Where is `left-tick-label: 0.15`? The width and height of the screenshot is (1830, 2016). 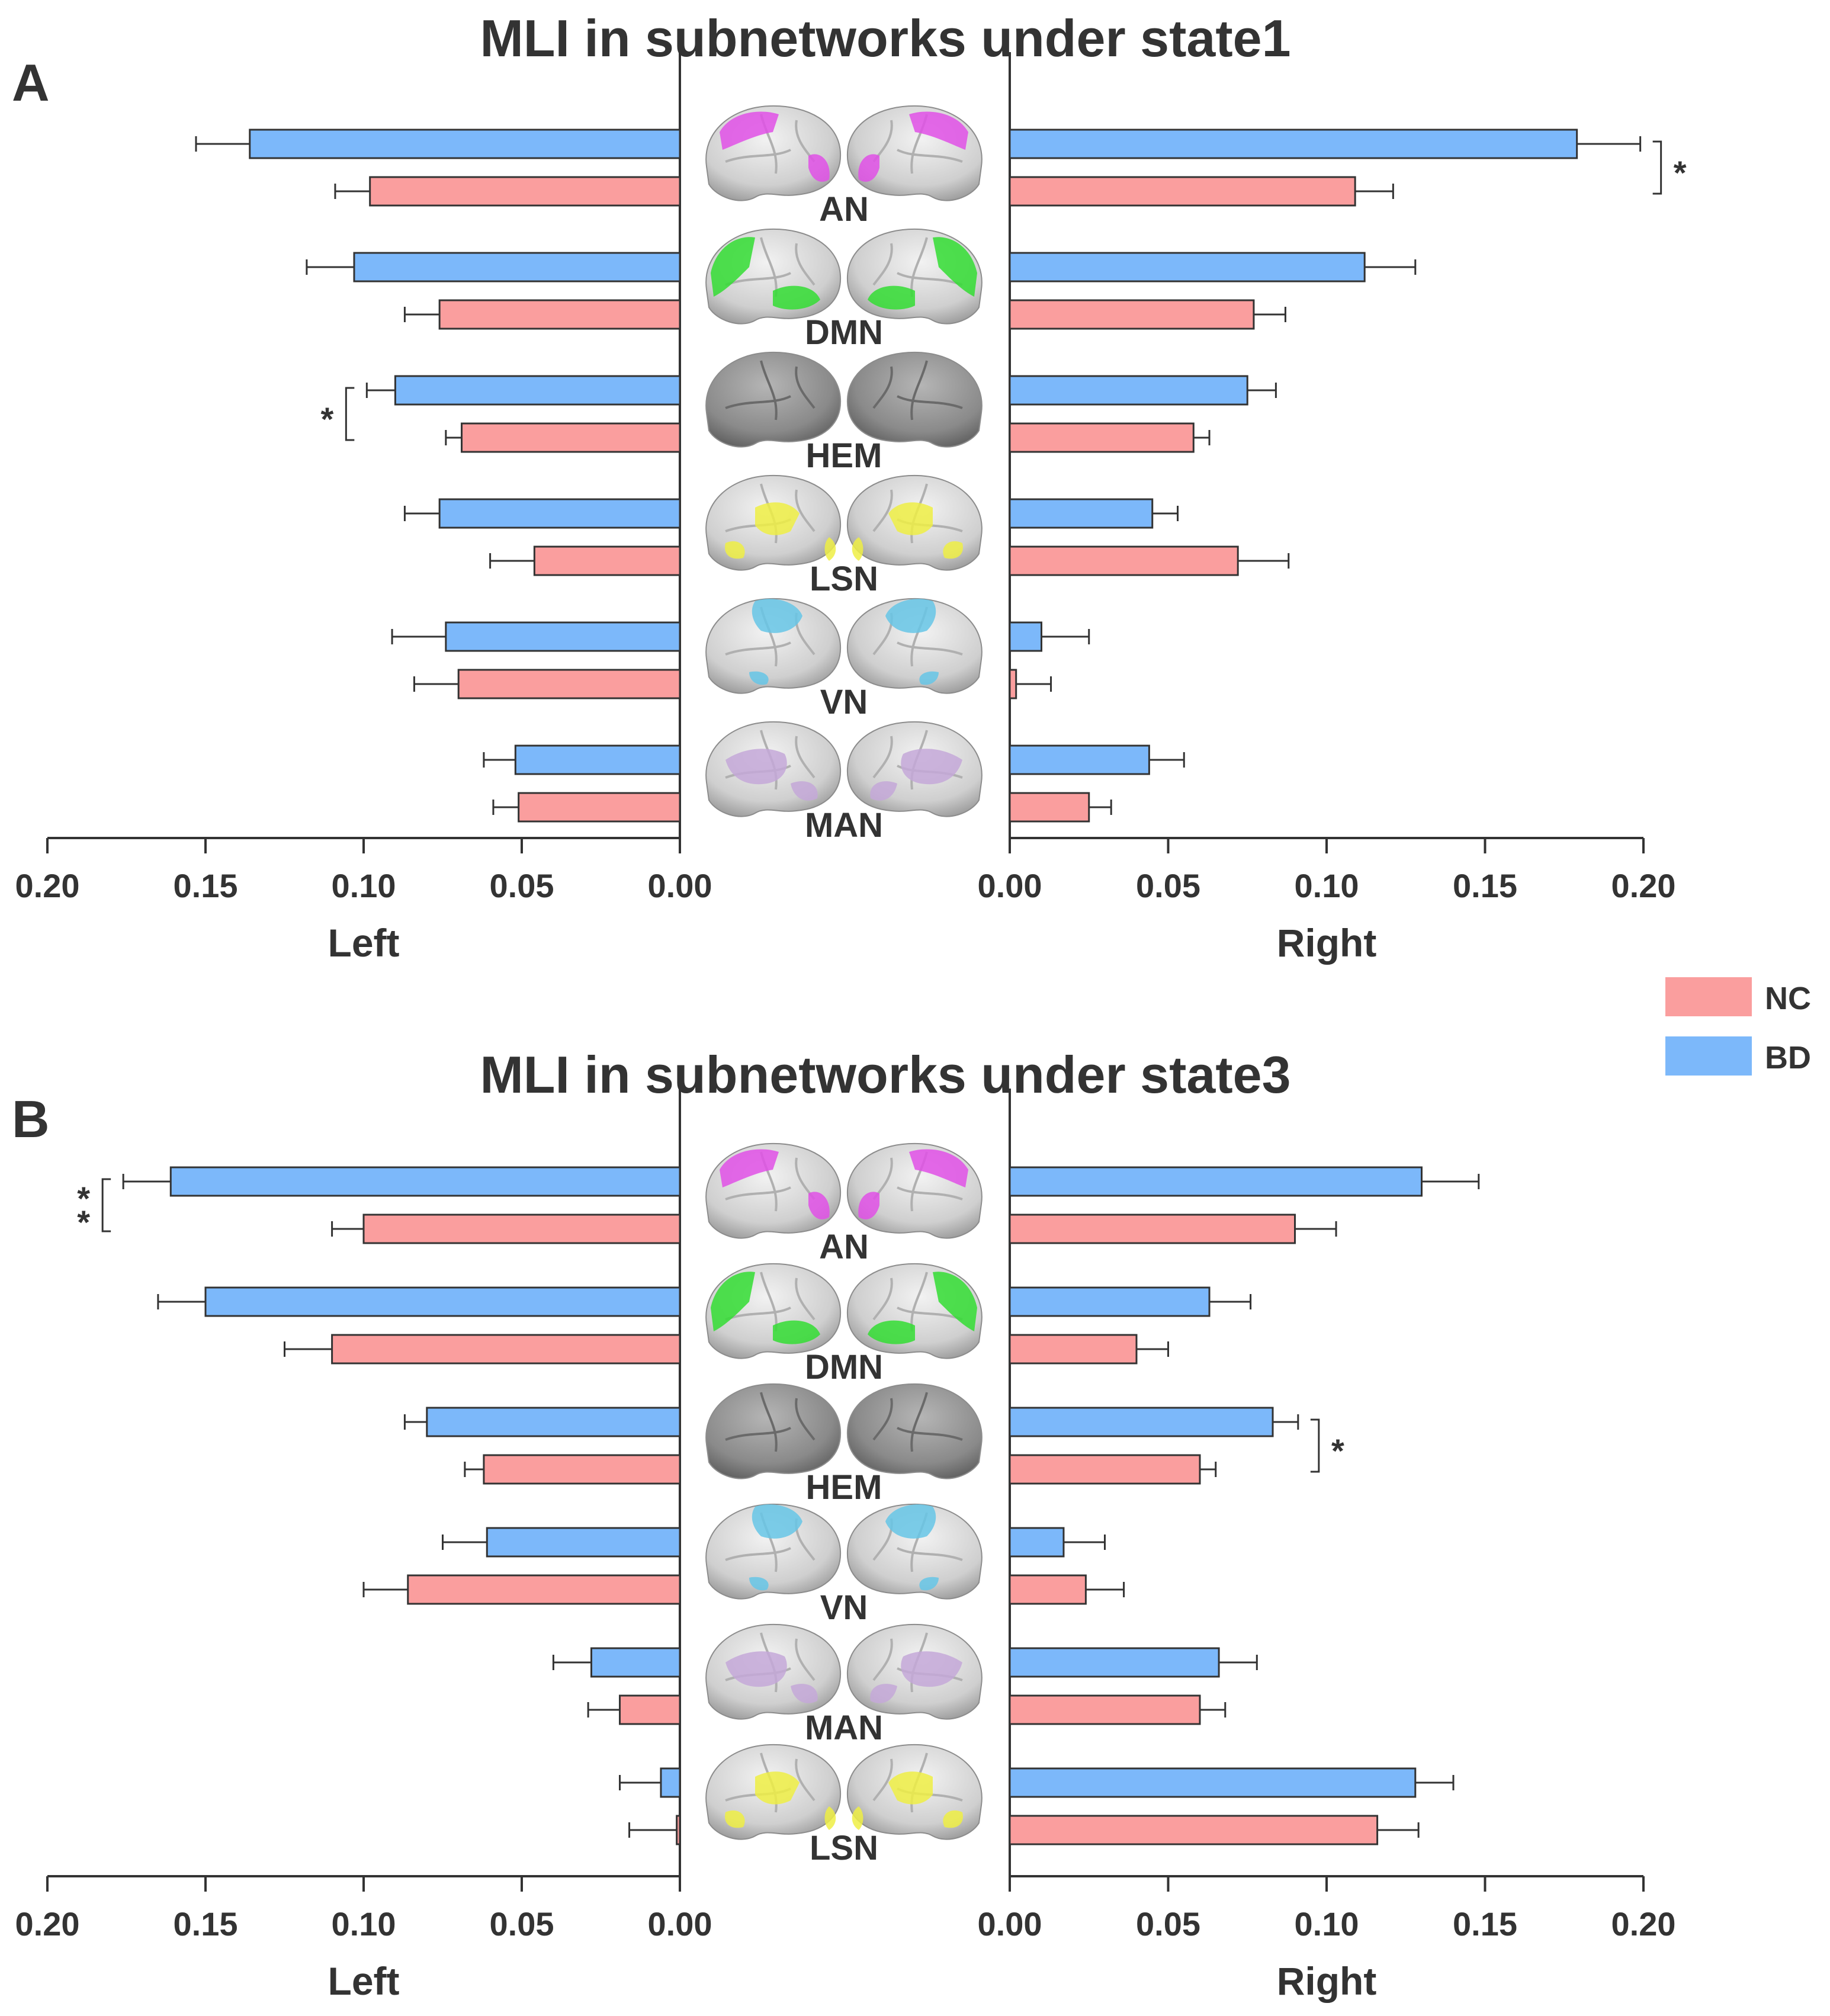
left-tick-label: 0.15 is located at coordinates (206, 885).